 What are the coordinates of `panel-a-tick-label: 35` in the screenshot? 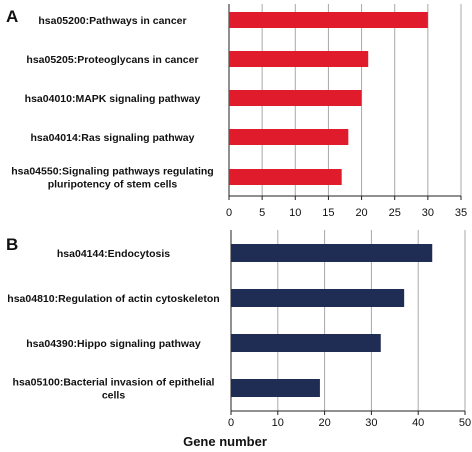 It's located at (461, 213).